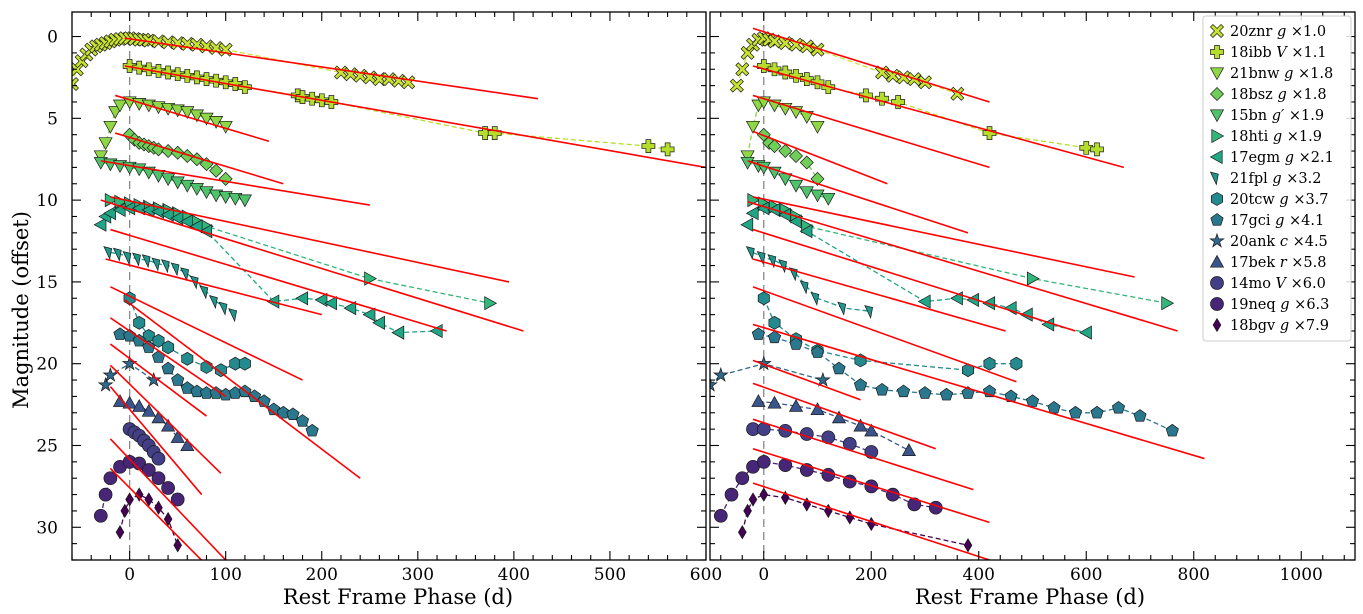 The image size is (1363, 614). Describe the element at coordinates (1214, 178) in the screenshot. I see `legend-marker-21fpl` at that location.